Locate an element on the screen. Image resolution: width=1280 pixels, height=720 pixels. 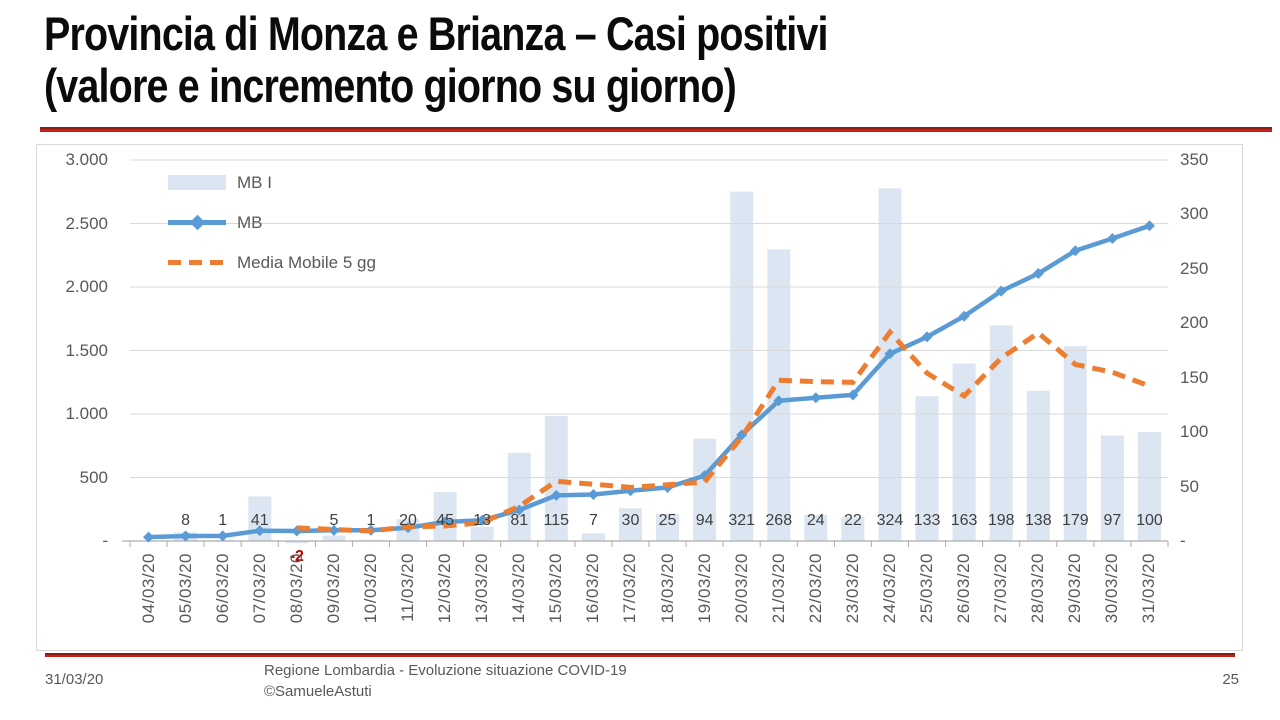
right-axis-tick-label: 150 is located at coordinates (1194, 377).